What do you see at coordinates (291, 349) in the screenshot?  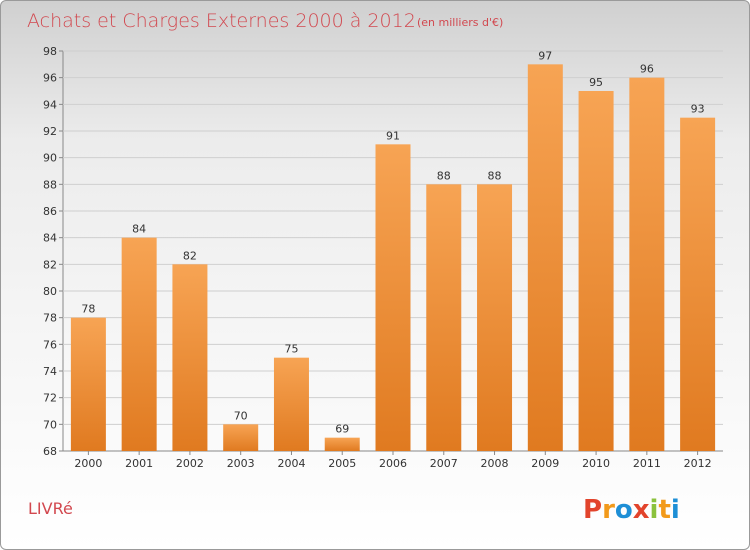 I see `bar-value-label: 75` at bounding box center [291, 349].